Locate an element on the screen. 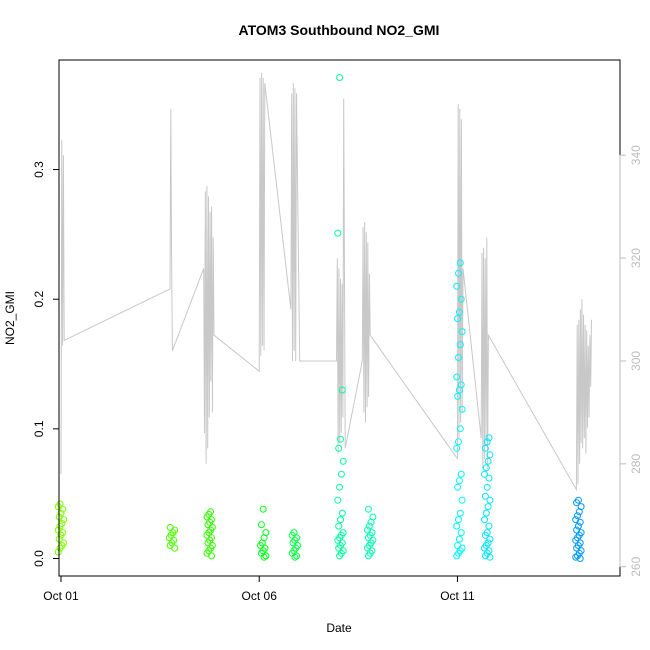 The image size is (650, 650). x-tick-label: Oct 06 is located at coordinates (260, 596).